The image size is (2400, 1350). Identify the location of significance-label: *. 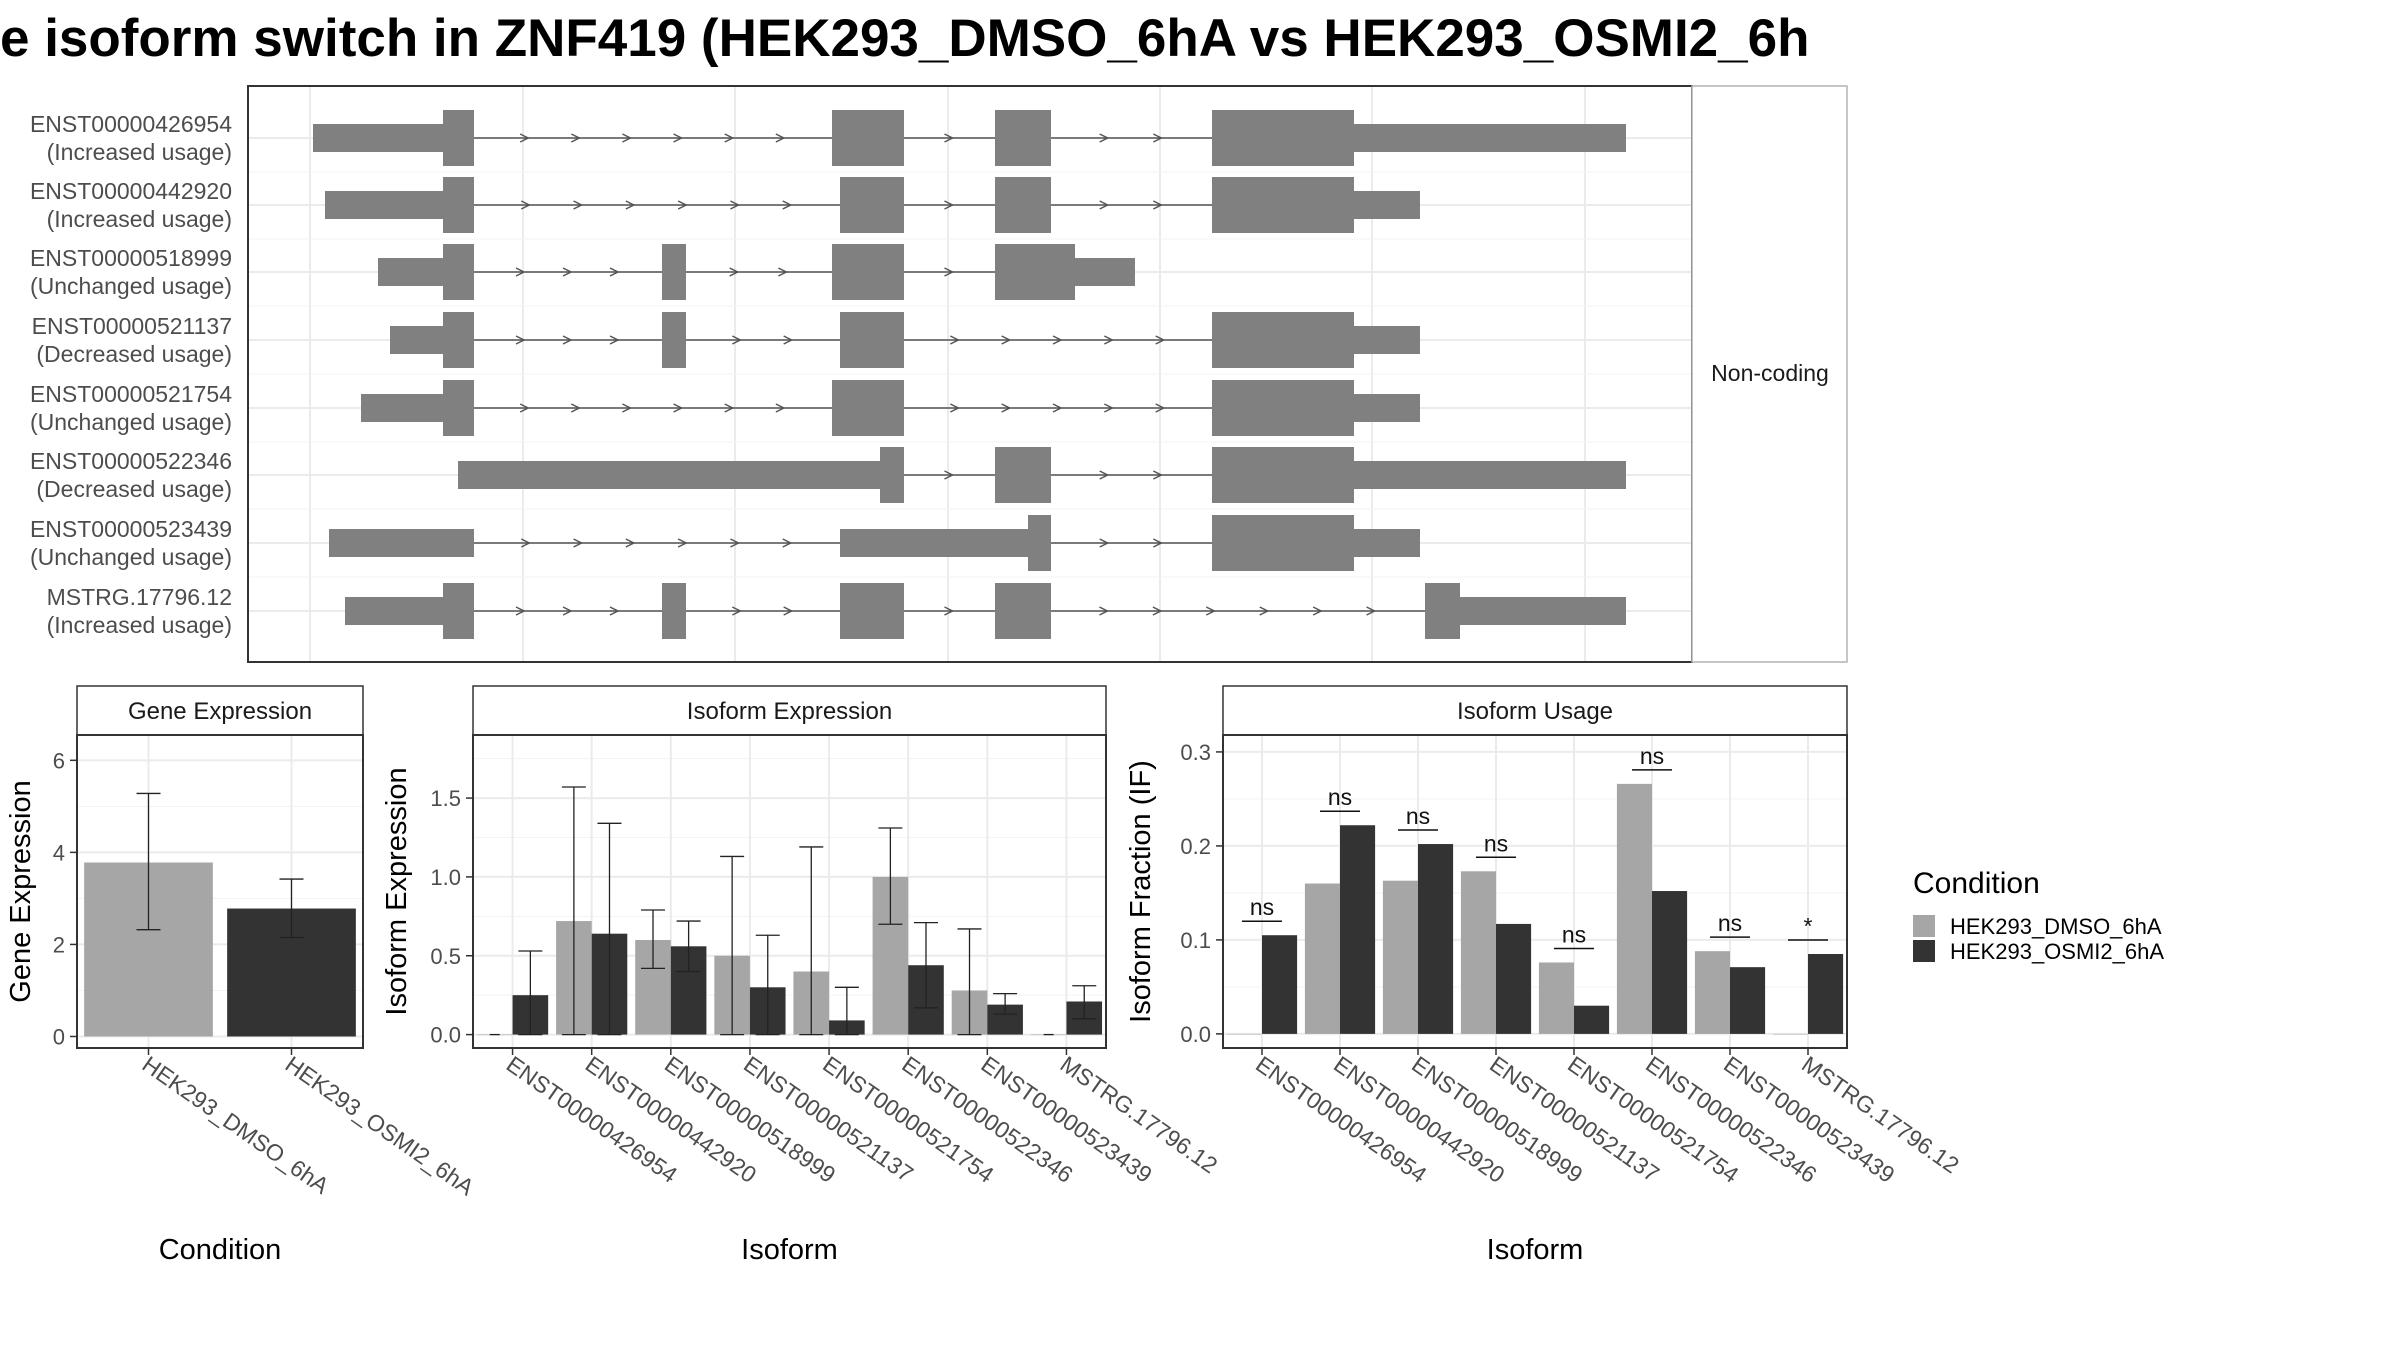
(1808, 926).